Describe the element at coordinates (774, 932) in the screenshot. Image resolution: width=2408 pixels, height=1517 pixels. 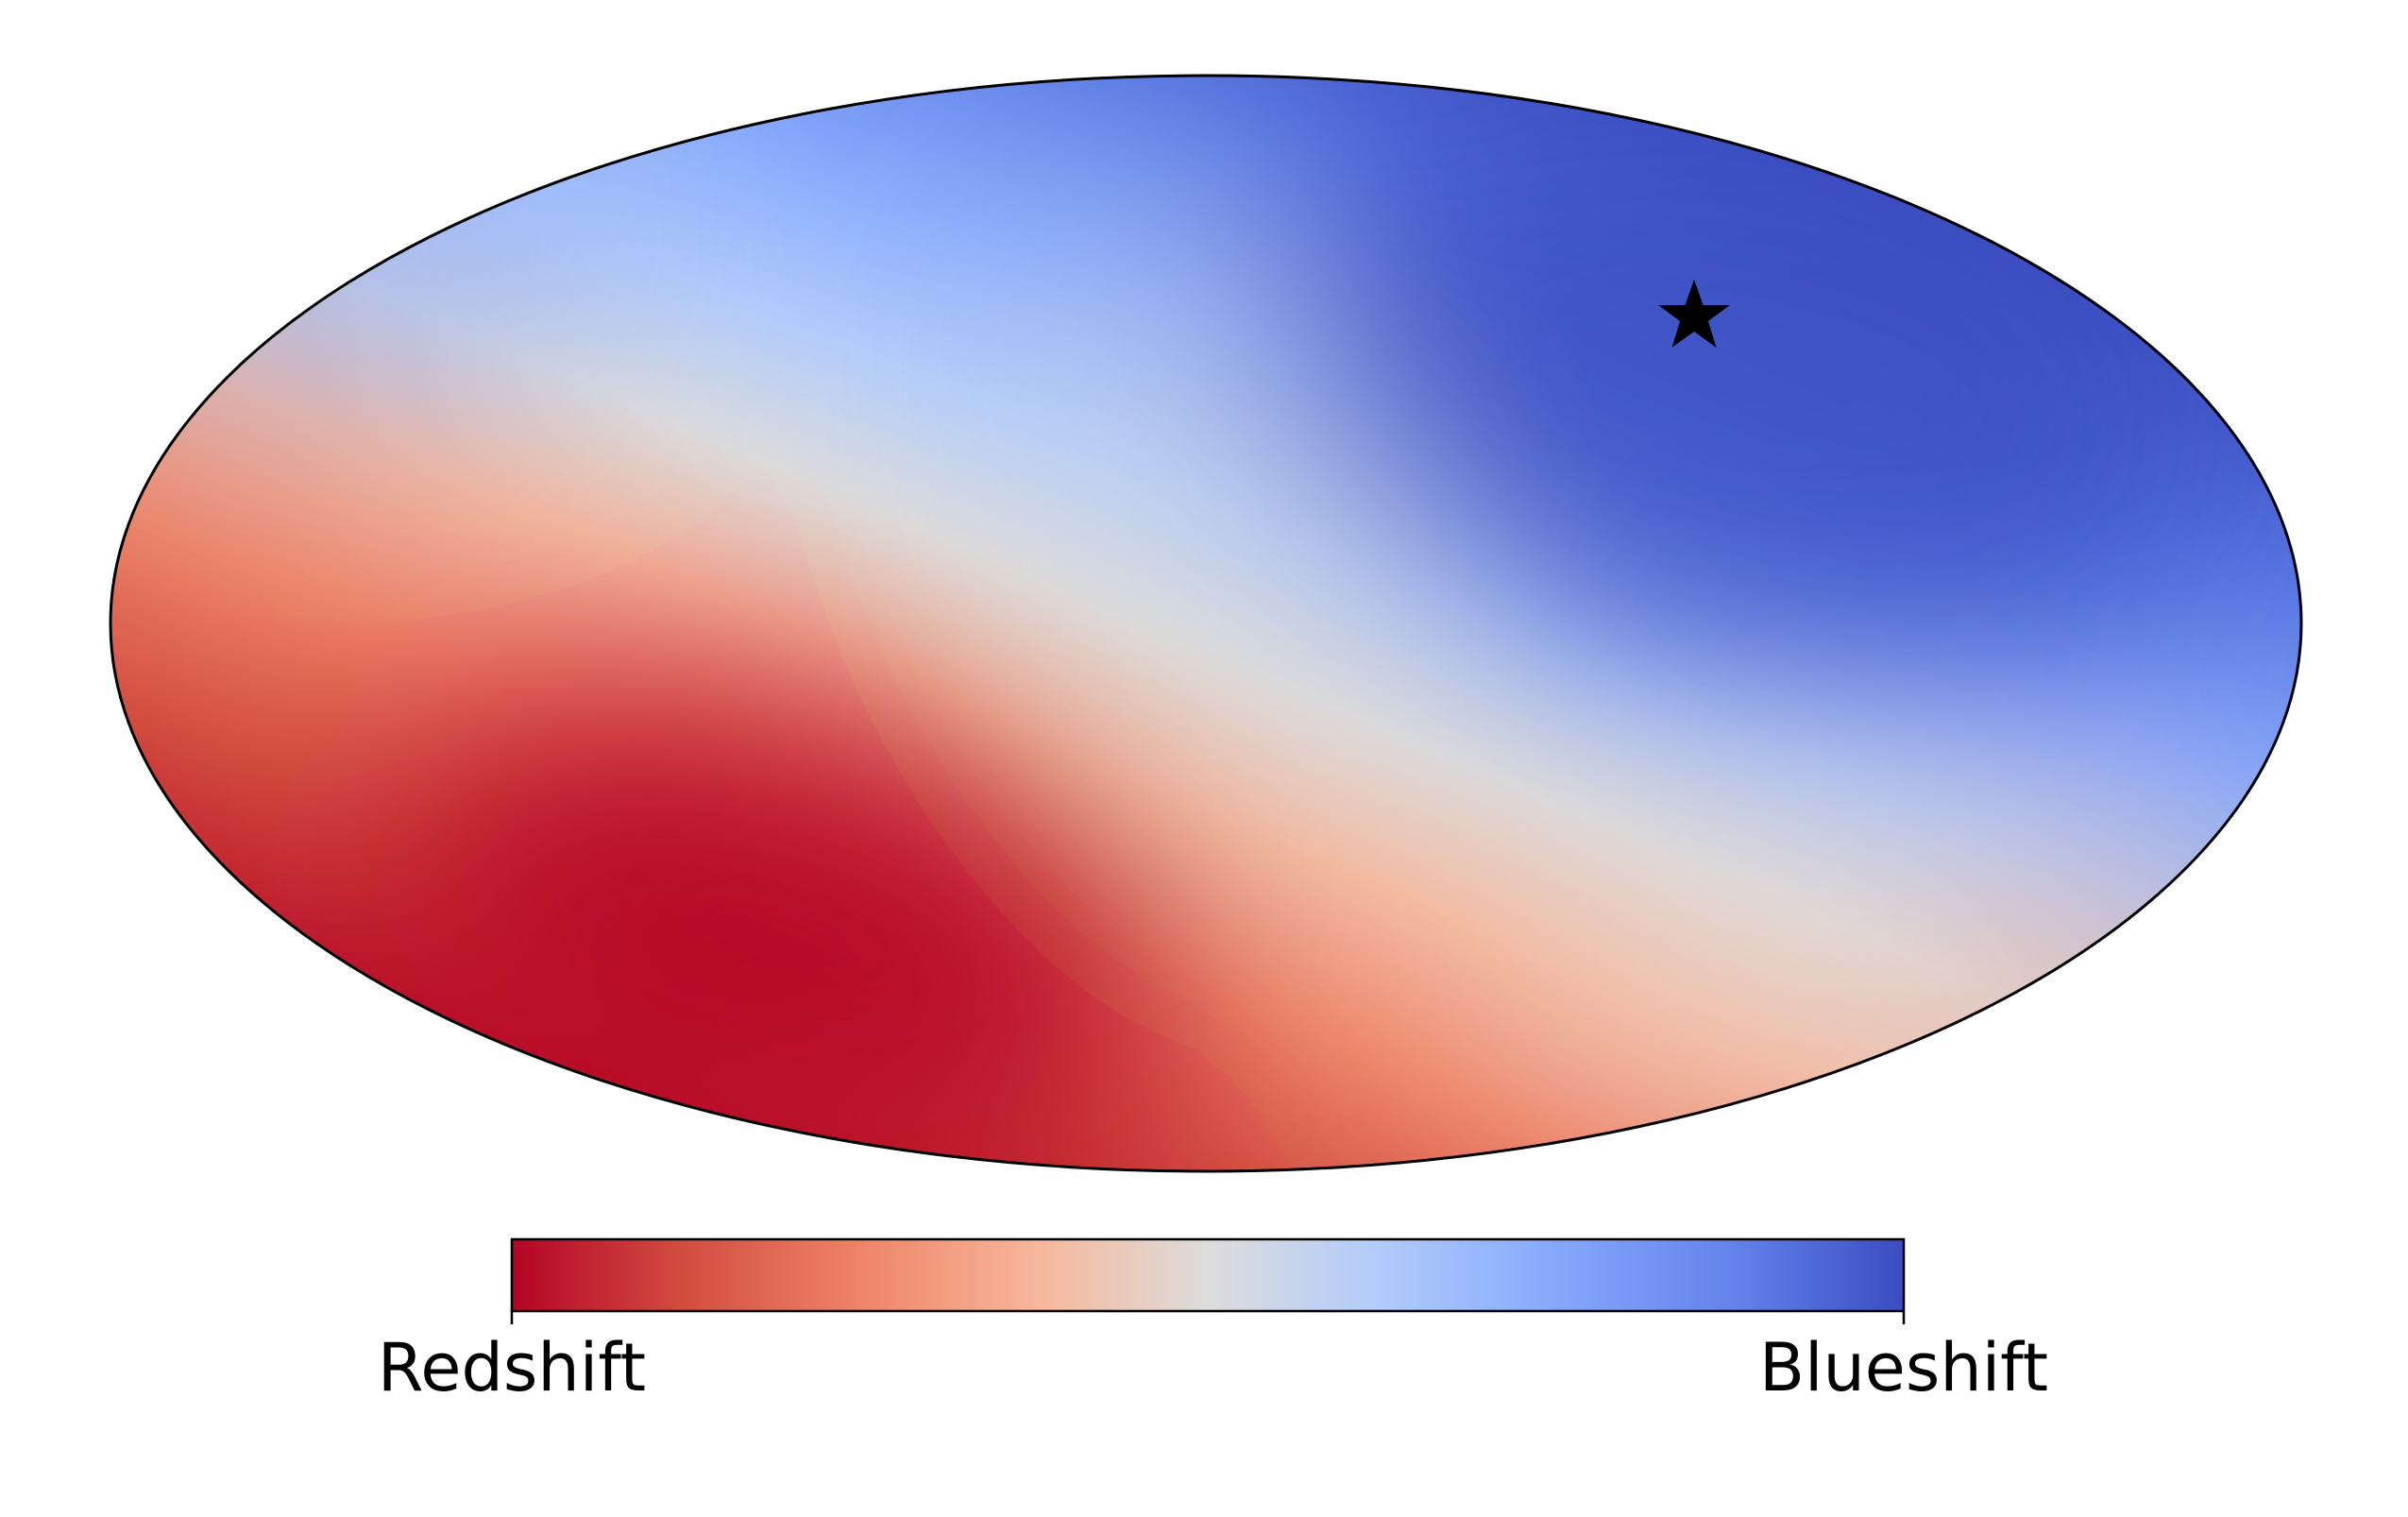
I see `redshift-lobe` at that location.